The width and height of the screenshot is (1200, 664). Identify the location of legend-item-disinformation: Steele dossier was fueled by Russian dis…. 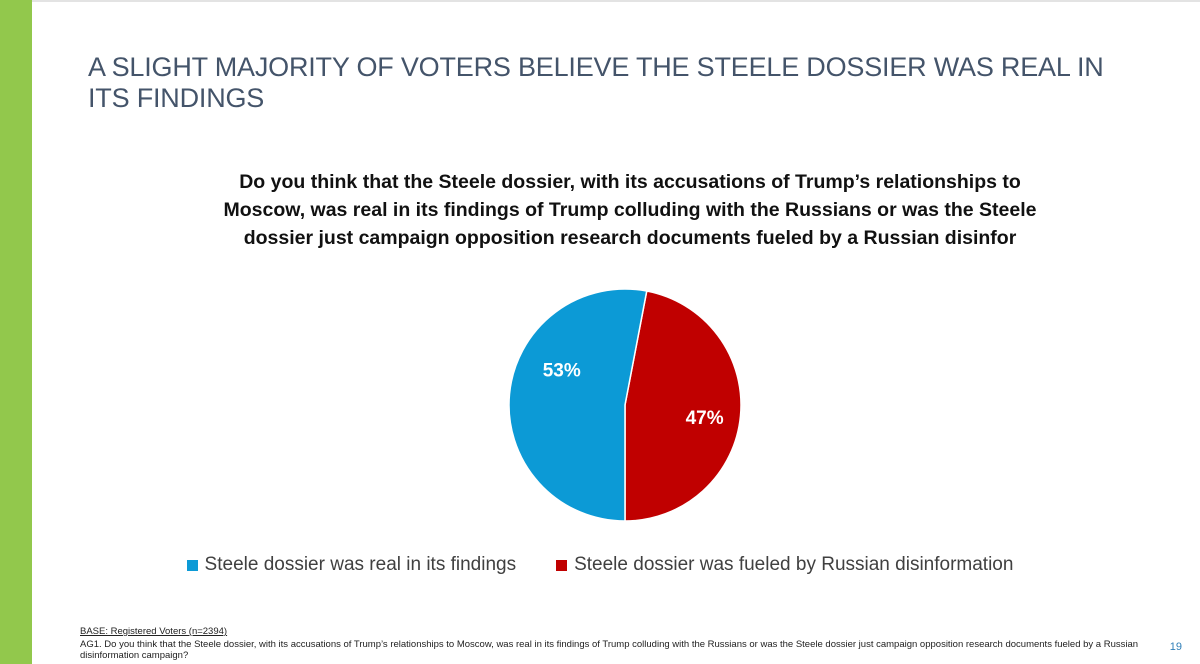
(784, 565).